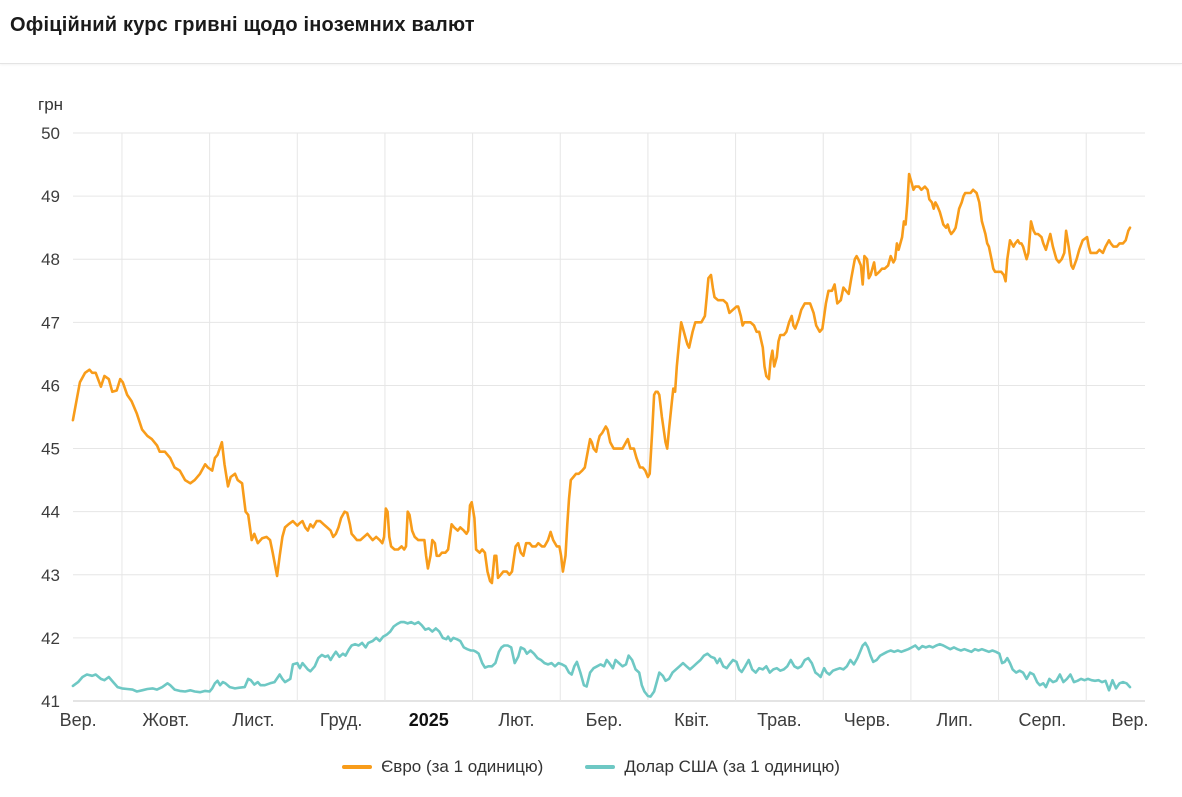 The height and width of the screenshot is (797, 1182). I want to click on legend-item-euro: Євро (за 1 одиницю), so click(442, 767).